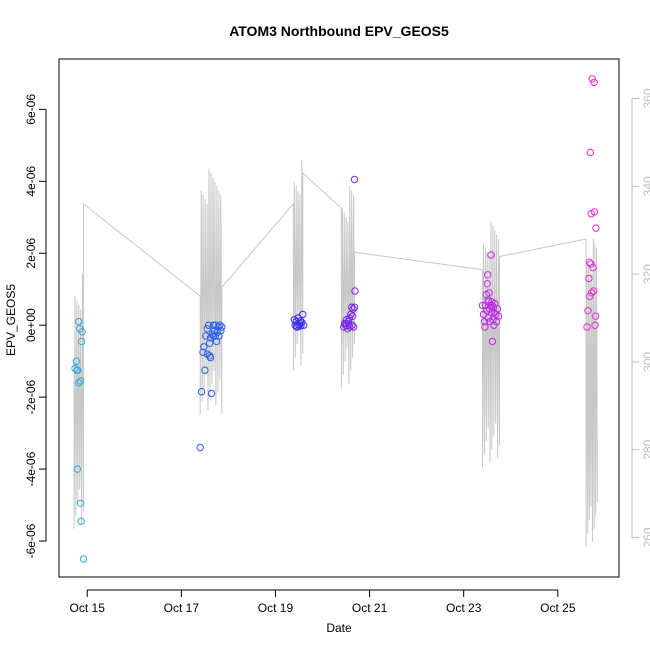 The image size is (650, 650). Describe the element at coordinates (464, 608) in the screenshot. I see `x-tick-label: Oct 23` at that location.